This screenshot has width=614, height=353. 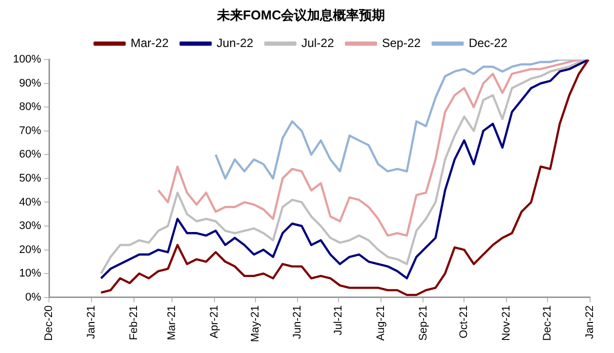 What do you see at coordinates (214, 321) in the screenshot?
I see `x-tick-label: Apr-21` at bounding box center [214, 321].